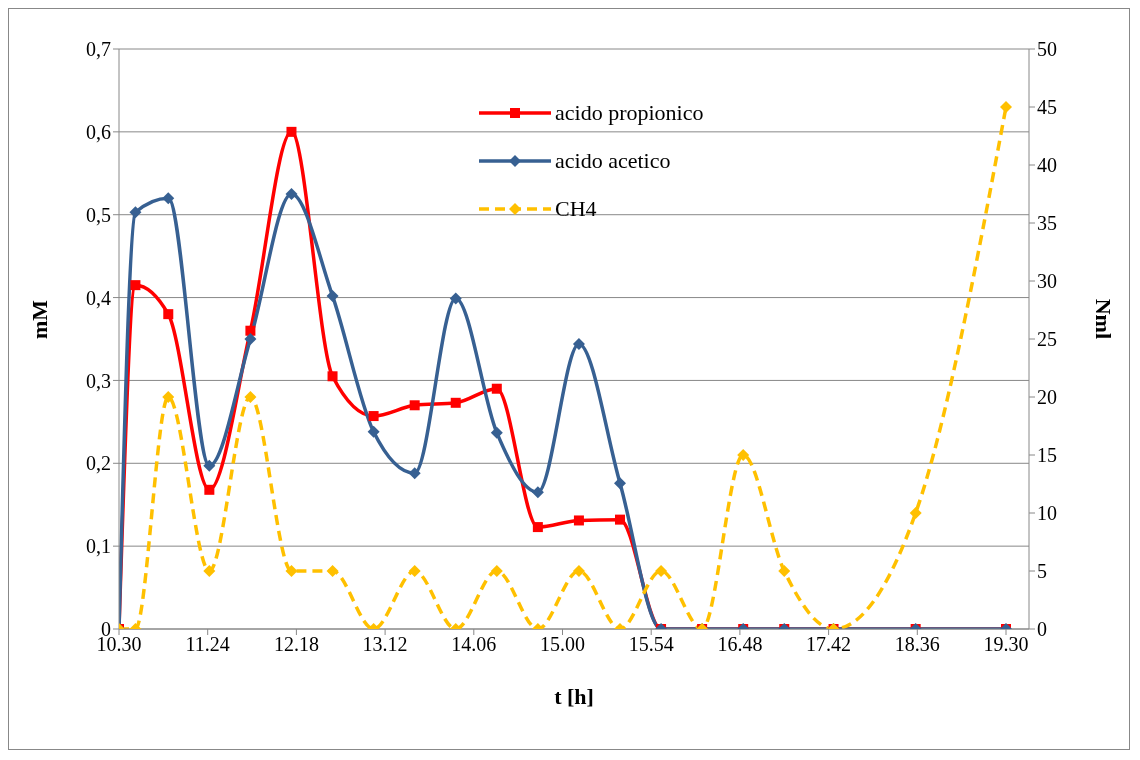  Describe the element at coordinates (98, 546) in the screenshot. I see `y-tick-label: 0,1` at that location.